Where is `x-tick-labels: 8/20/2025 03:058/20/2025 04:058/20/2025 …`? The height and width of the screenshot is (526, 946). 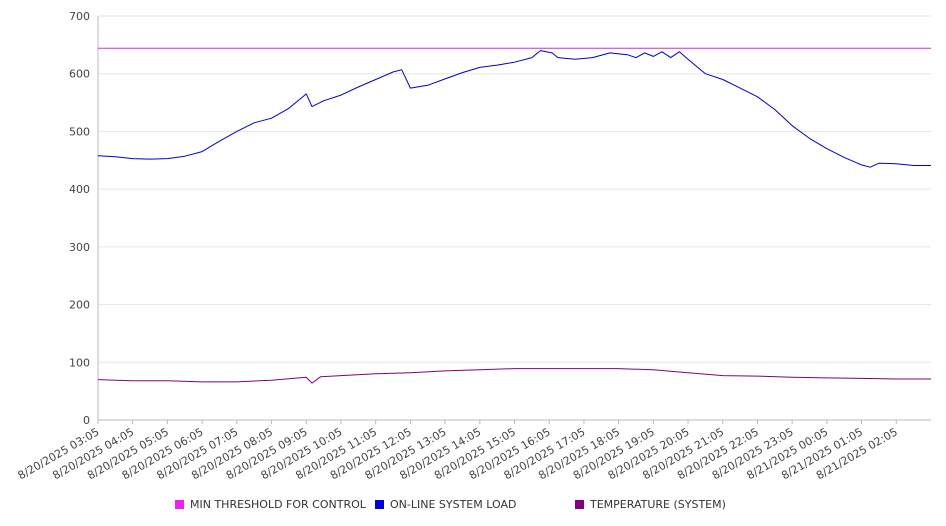
x-tick-labels: 8/20/2025 03:058/20/2025 04:058/20/2025 … is located at coordinates (458, 453).